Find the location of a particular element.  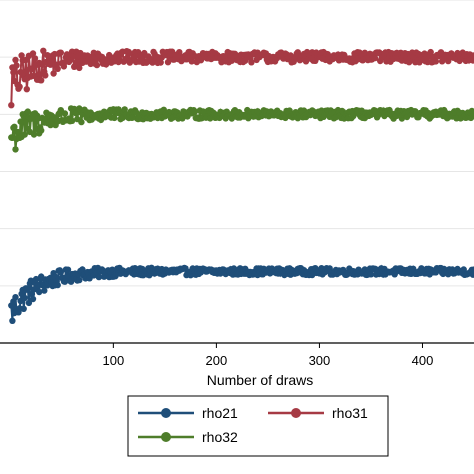

legend-label: rho21 is located at coordinates (220, 413).